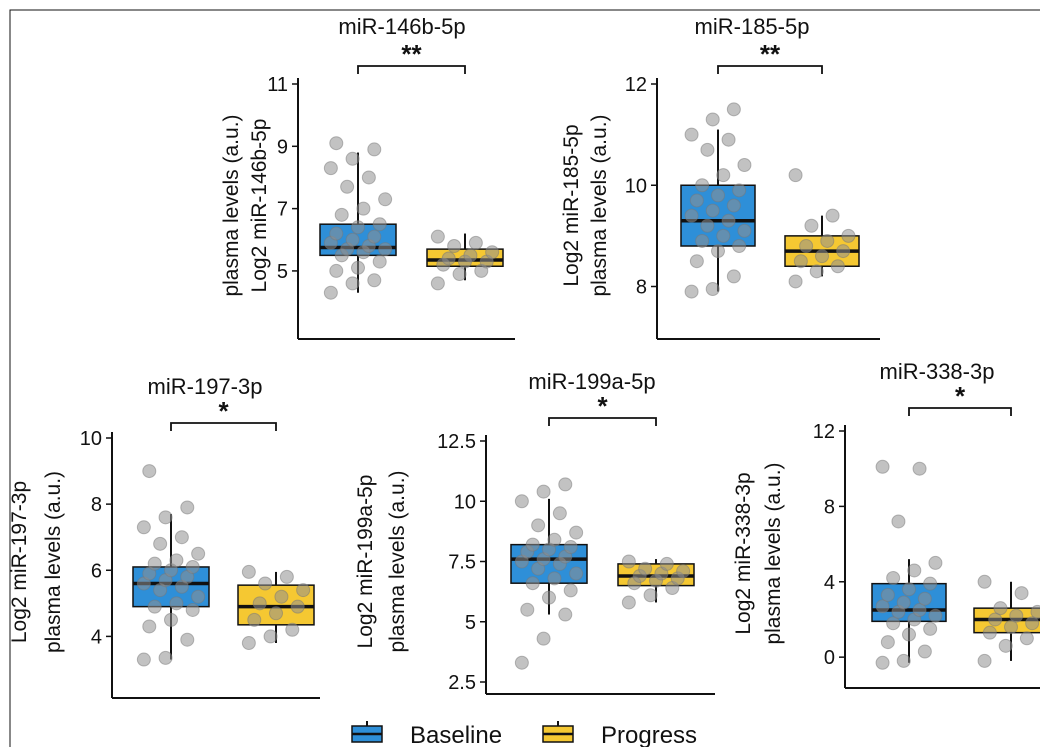 This screenshot has height=747, width=1040. Describe the element at coordinates (282, 210) in the screenshot. I see `y-tick-label: 7` at that location.